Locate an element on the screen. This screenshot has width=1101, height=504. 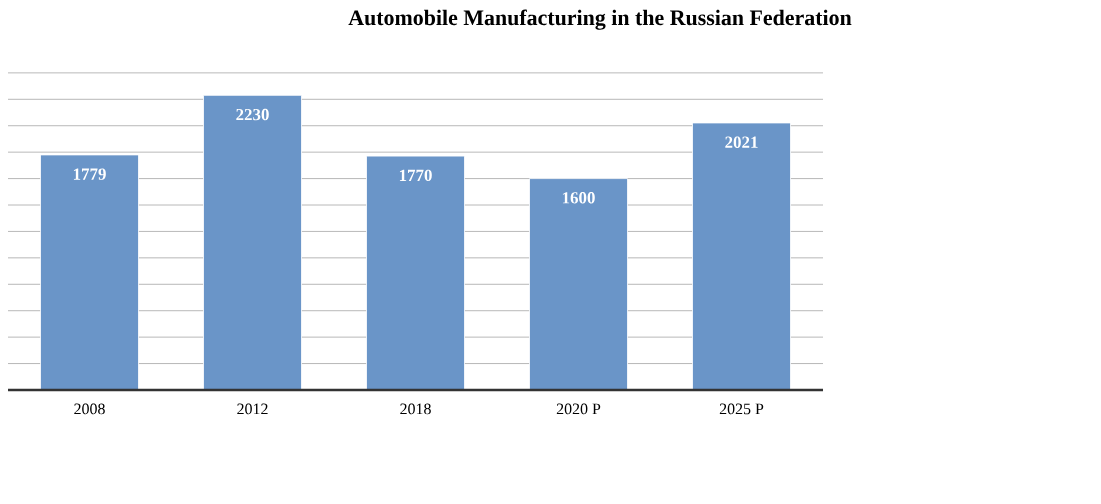
data-label: 1779 is located at coordinates (89, 174).